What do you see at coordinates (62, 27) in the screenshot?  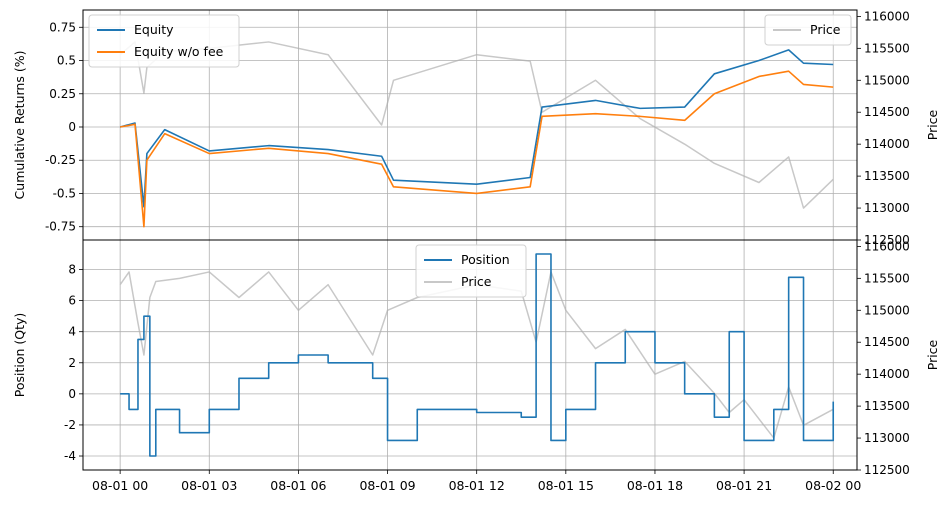 I see `y-tick-label: 0.75` at bounding box center [62, 27].